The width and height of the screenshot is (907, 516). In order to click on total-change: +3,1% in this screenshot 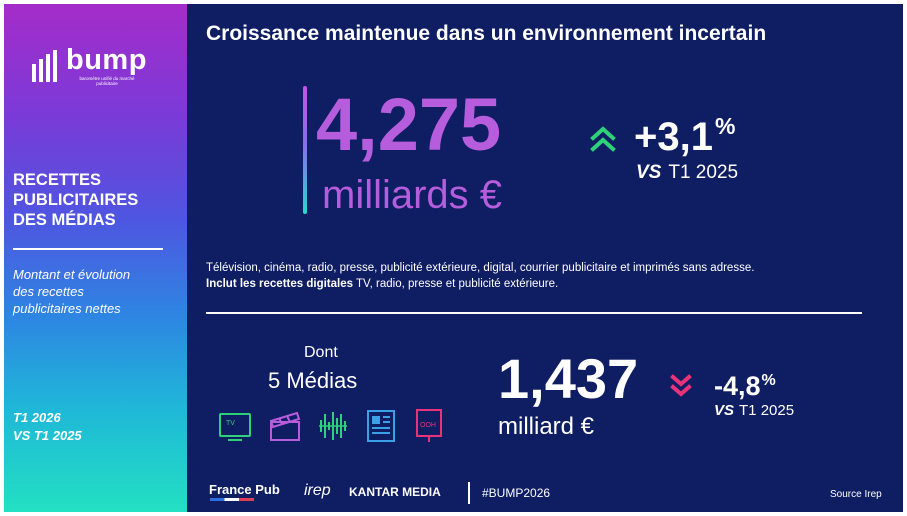, I will do `click(684, 131)`.